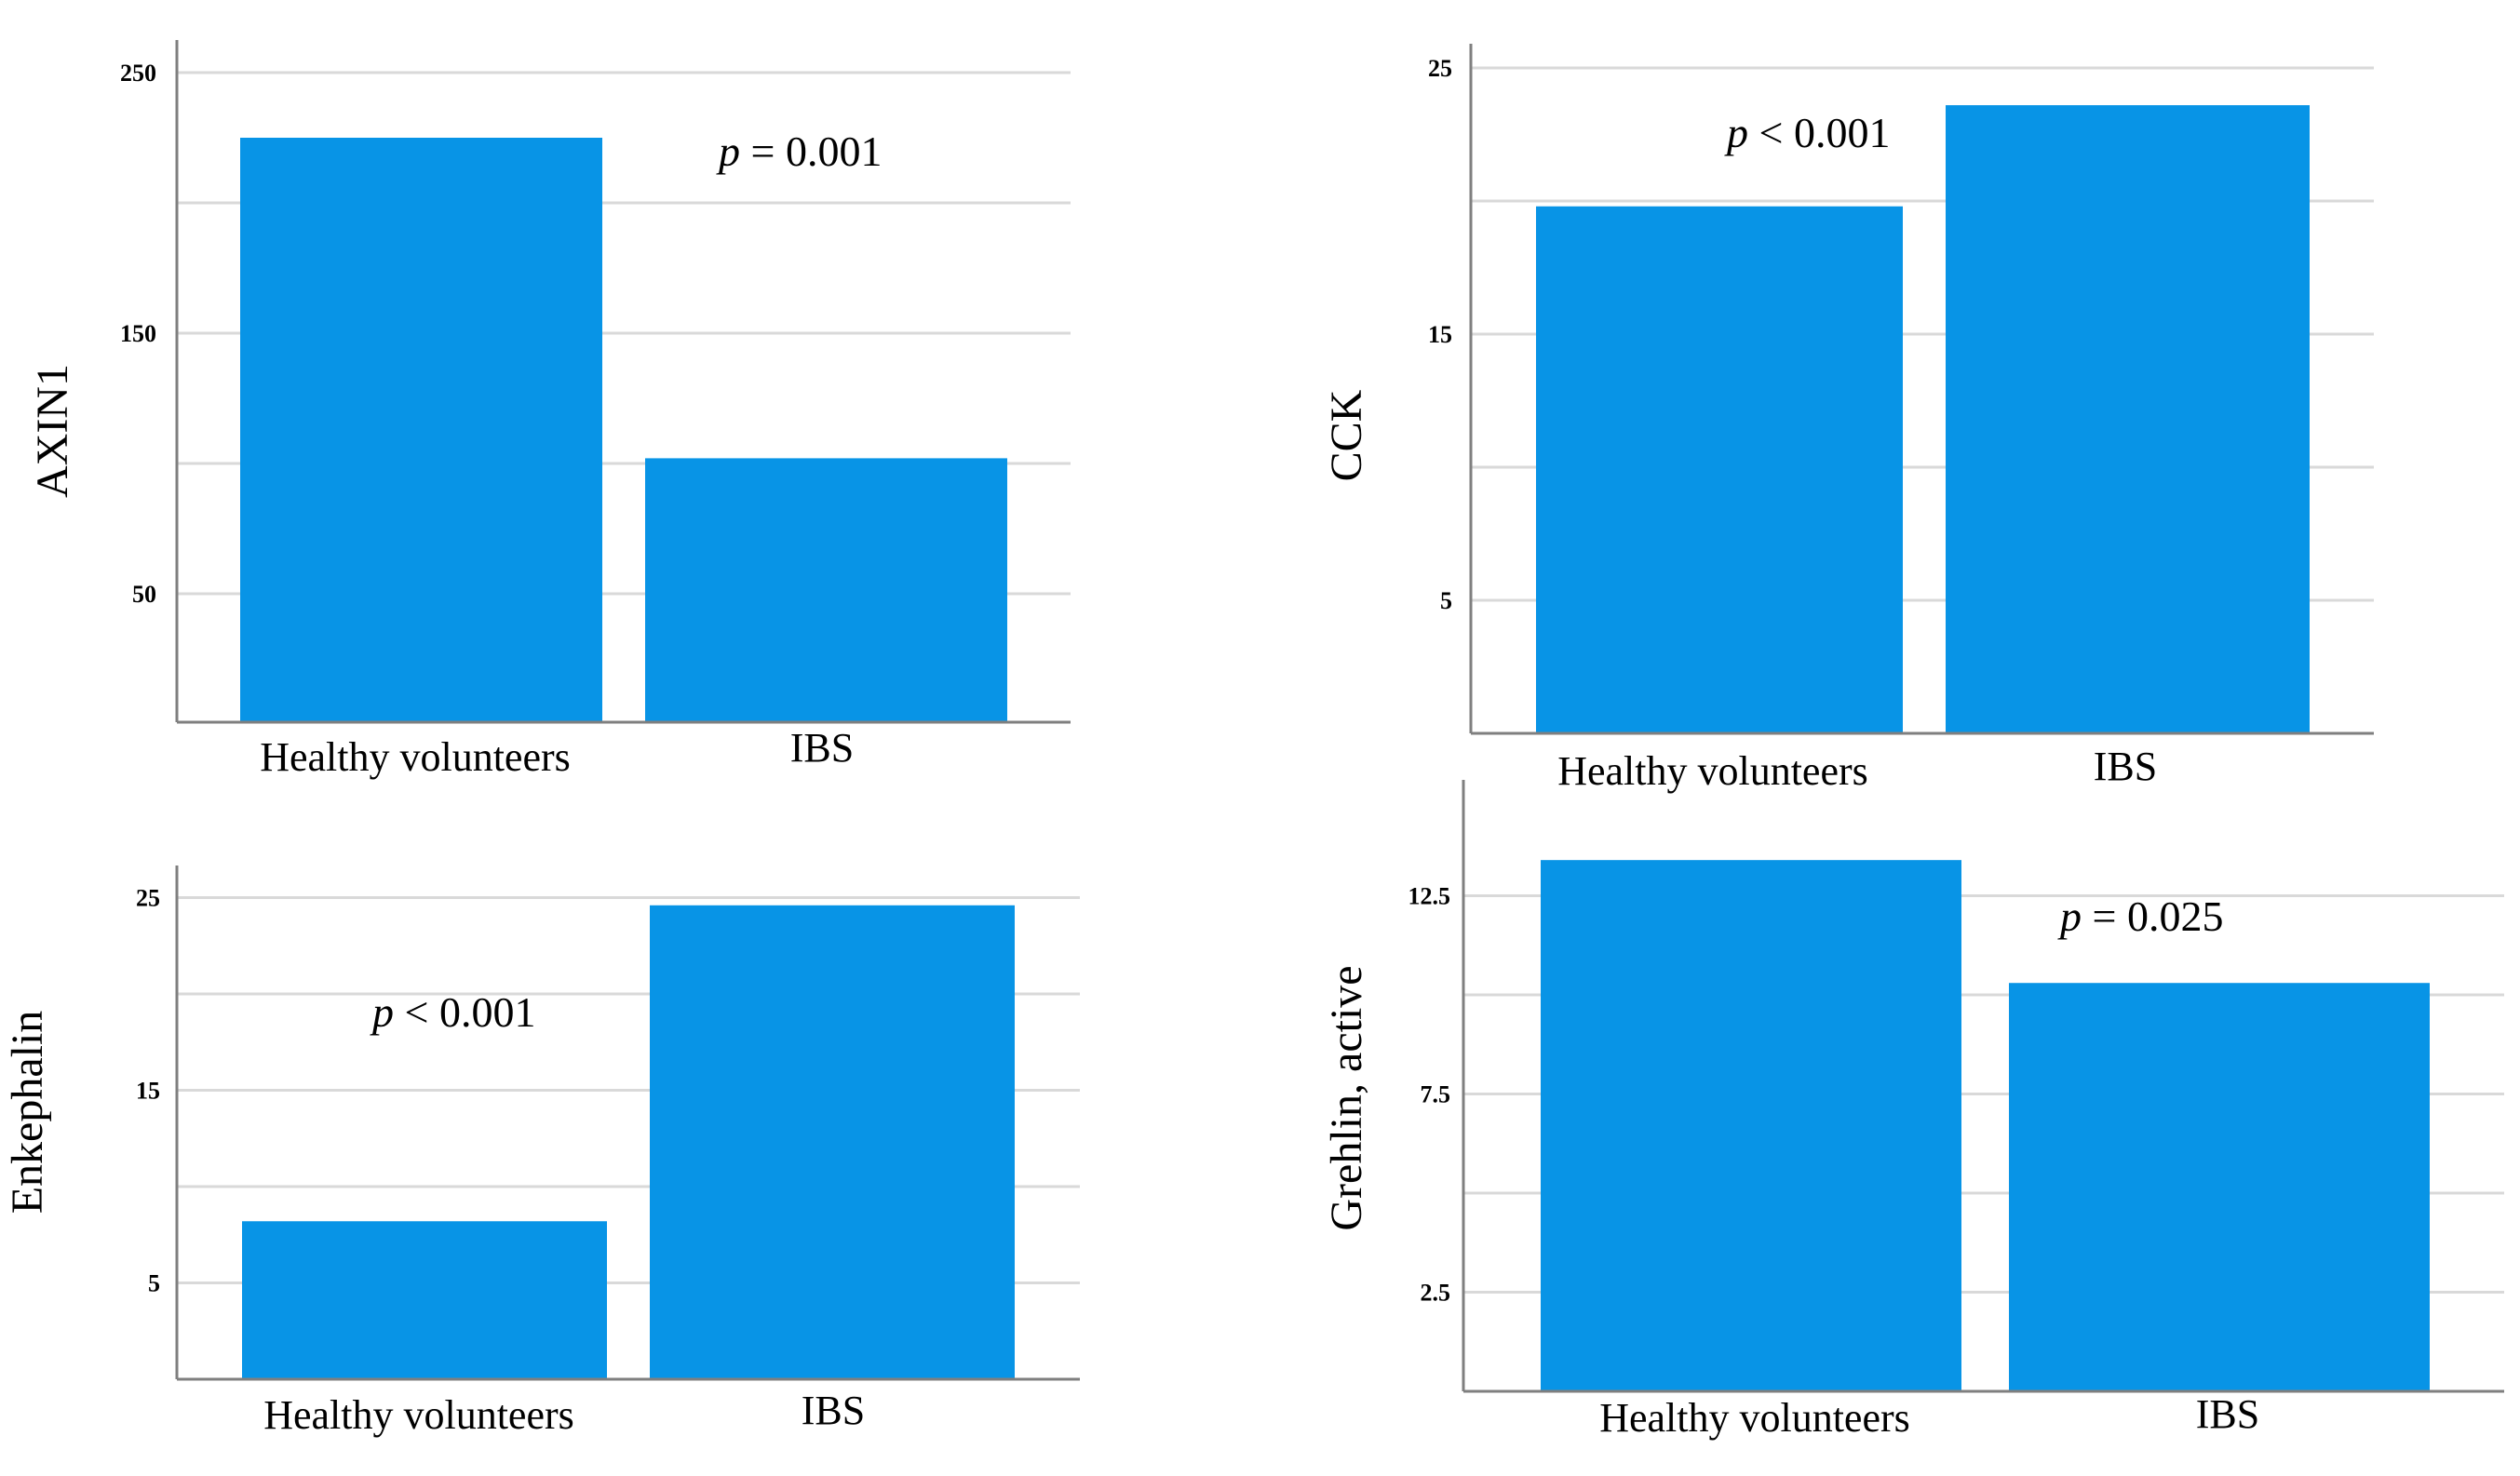  I want to click on y-tick-label: 7.5, so click(1436, 1094).